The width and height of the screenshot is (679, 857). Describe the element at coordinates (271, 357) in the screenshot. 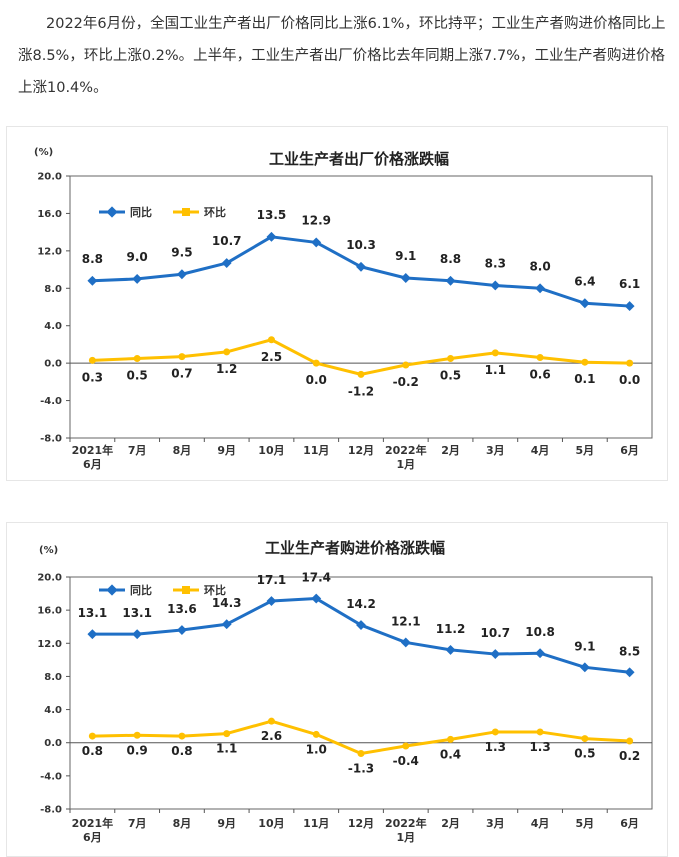

I see `data-label-mom: 2.5` at that location.